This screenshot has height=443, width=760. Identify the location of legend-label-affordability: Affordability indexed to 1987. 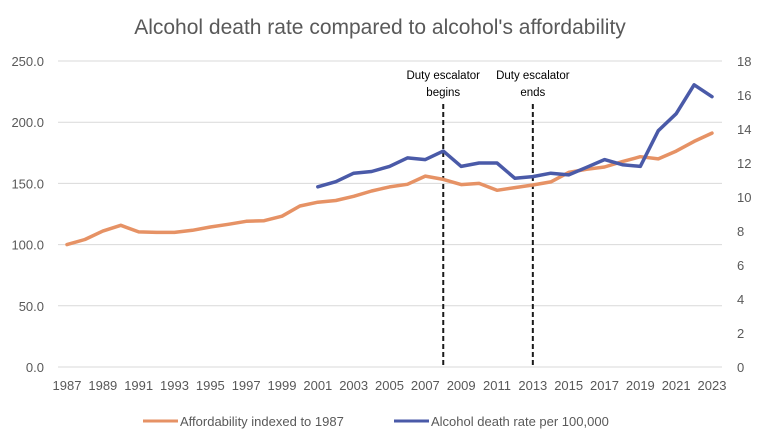
(262, 421).